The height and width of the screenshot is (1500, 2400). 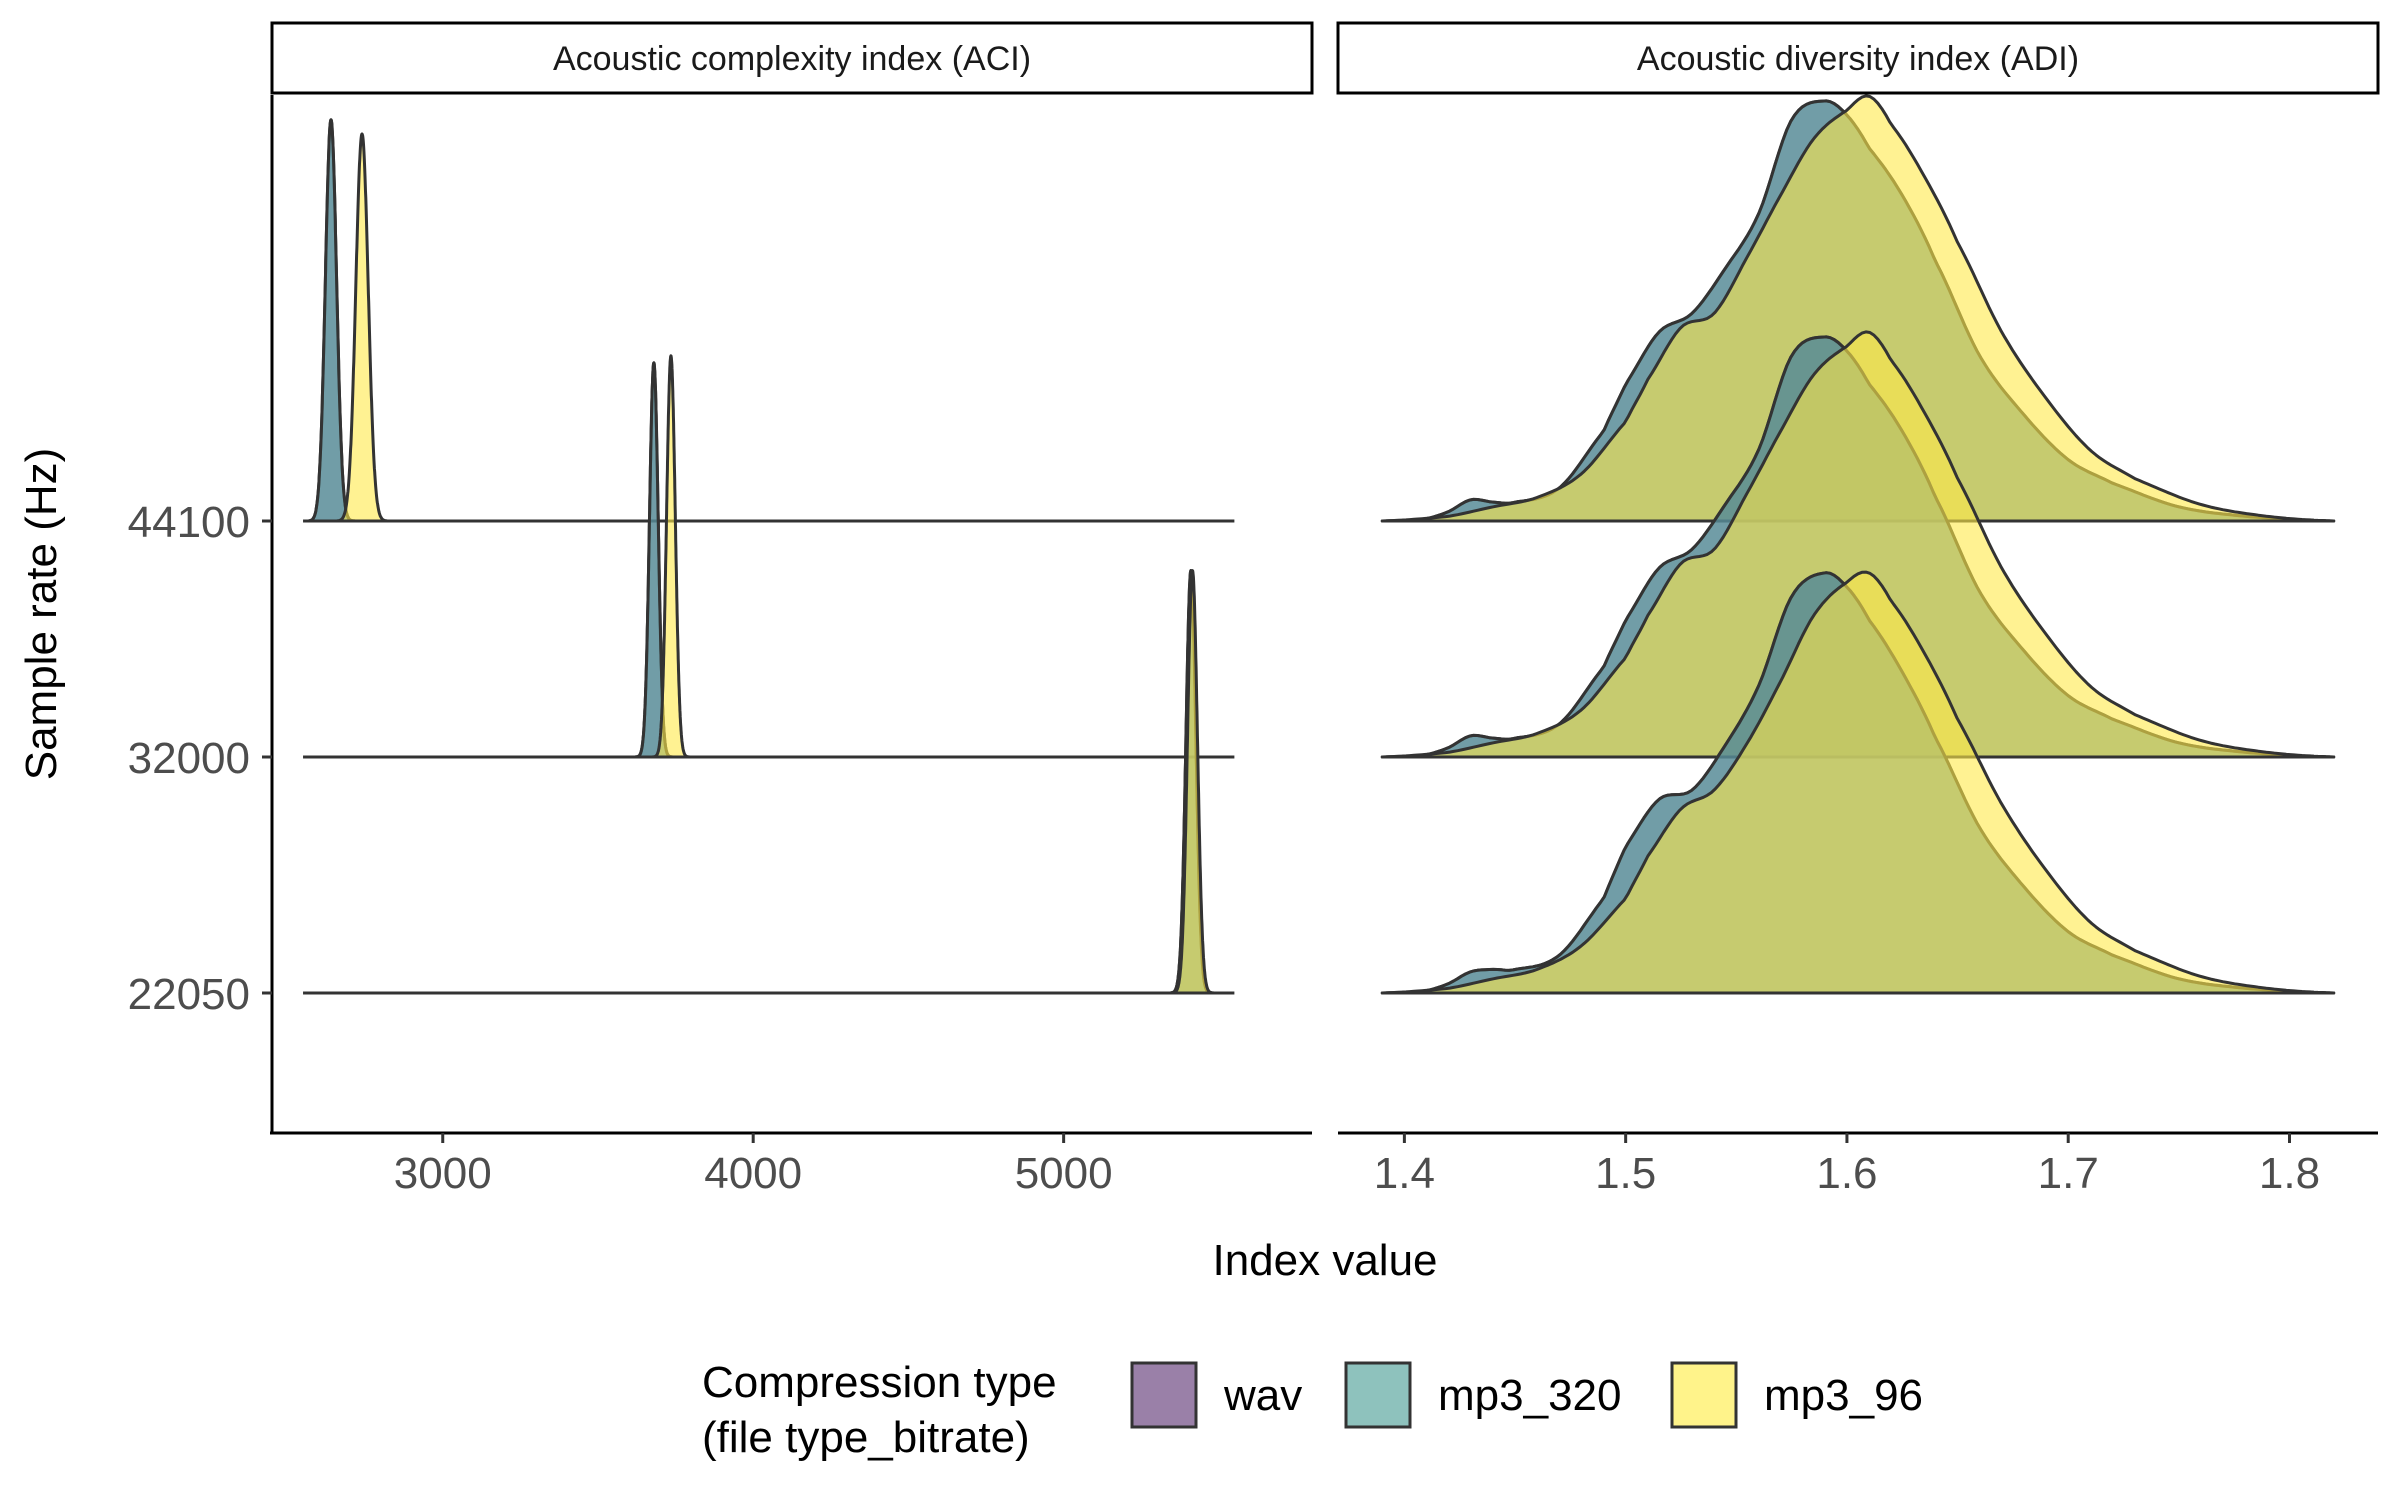 I want to click on legend-swatch-wav, so click(x=1164, y=1395).